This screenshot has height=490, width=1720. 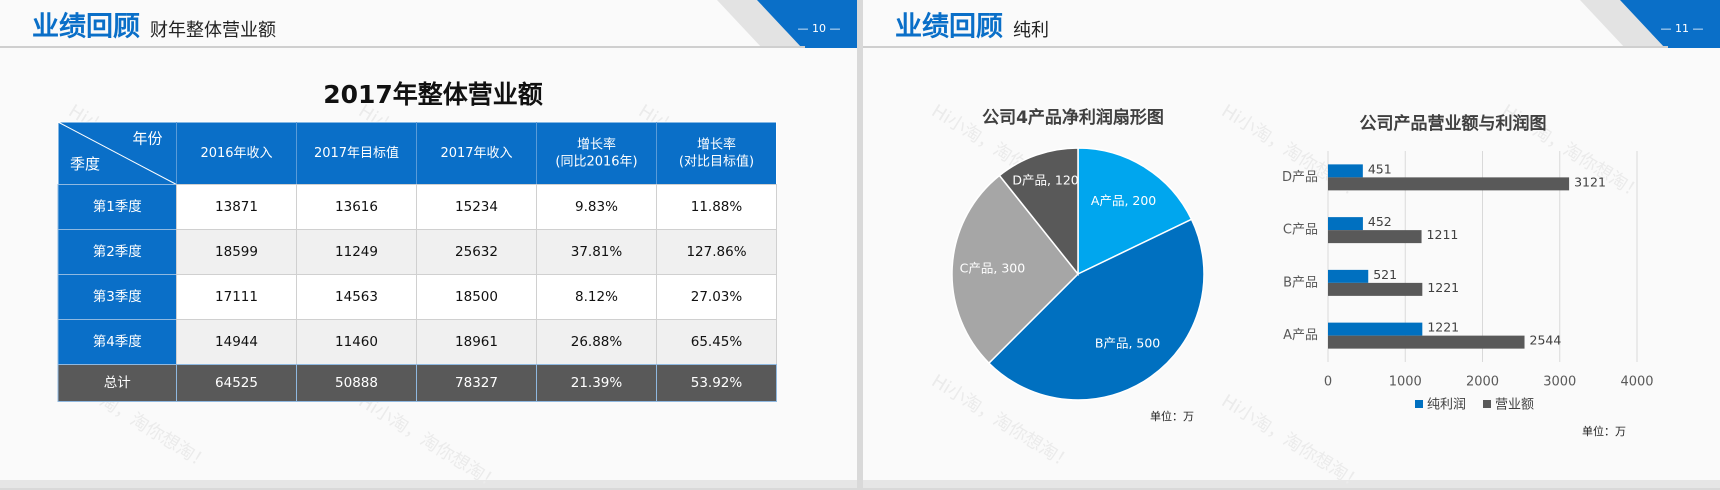 I want to click on cell-text: 18599, so click(x=236, y=252).